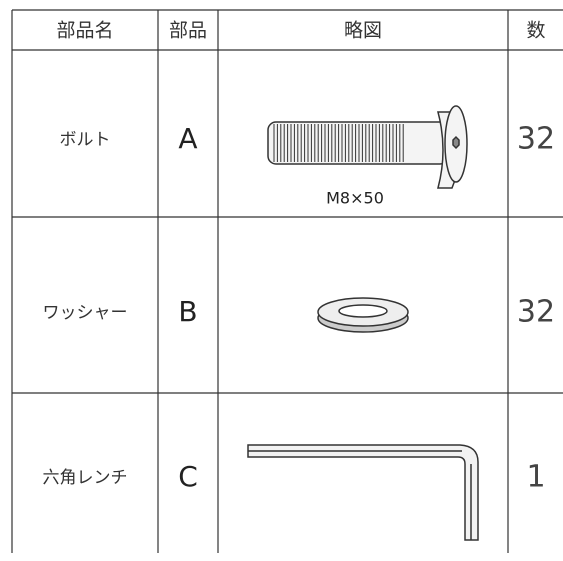 This screenshot has width=563, height=561. I want to click on hex-key, so click(363, 492).